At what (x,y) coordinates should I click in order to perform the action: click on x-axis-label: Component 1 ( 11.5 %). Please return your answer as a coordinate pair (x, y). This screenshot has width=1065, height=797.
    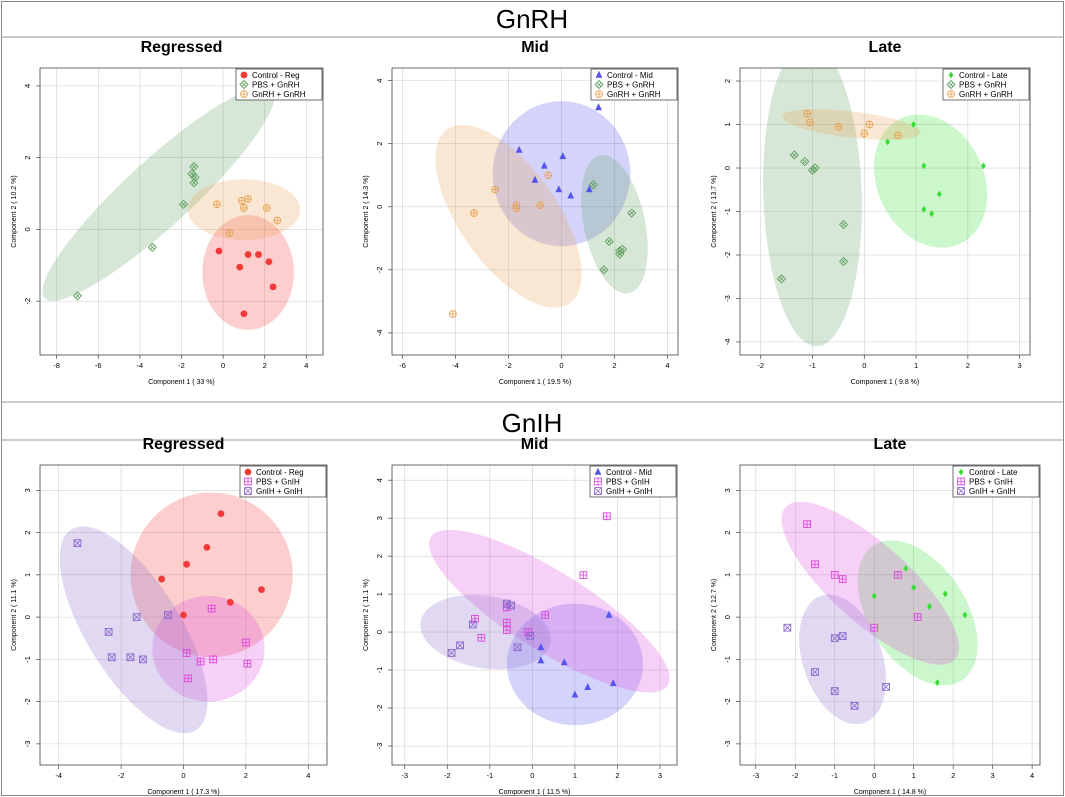
    Looking at the image, I should click on (535, 792).